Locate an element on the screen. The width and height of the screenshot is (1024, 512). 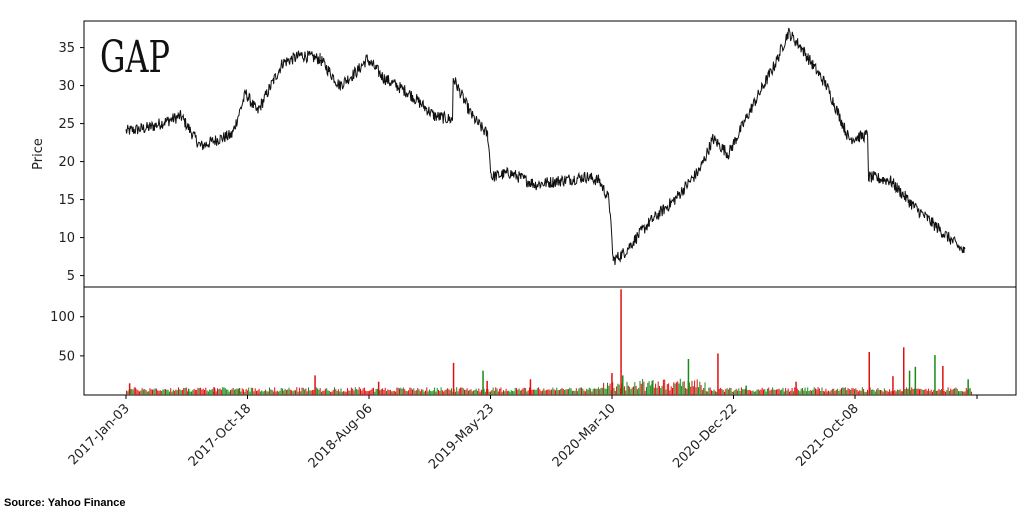
price-y-ticks: 5 10 15 20 25 30 35 is located at coordinates (71, 162).